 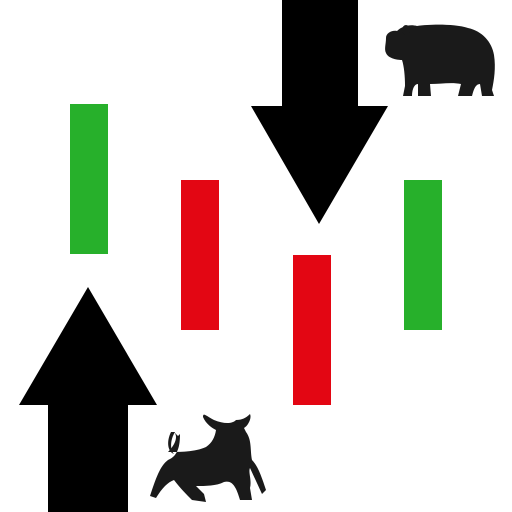 What do you see at coordinates (440, 60) in the screenshot?
I see `bear-icon` at bounding box center [440, 60].